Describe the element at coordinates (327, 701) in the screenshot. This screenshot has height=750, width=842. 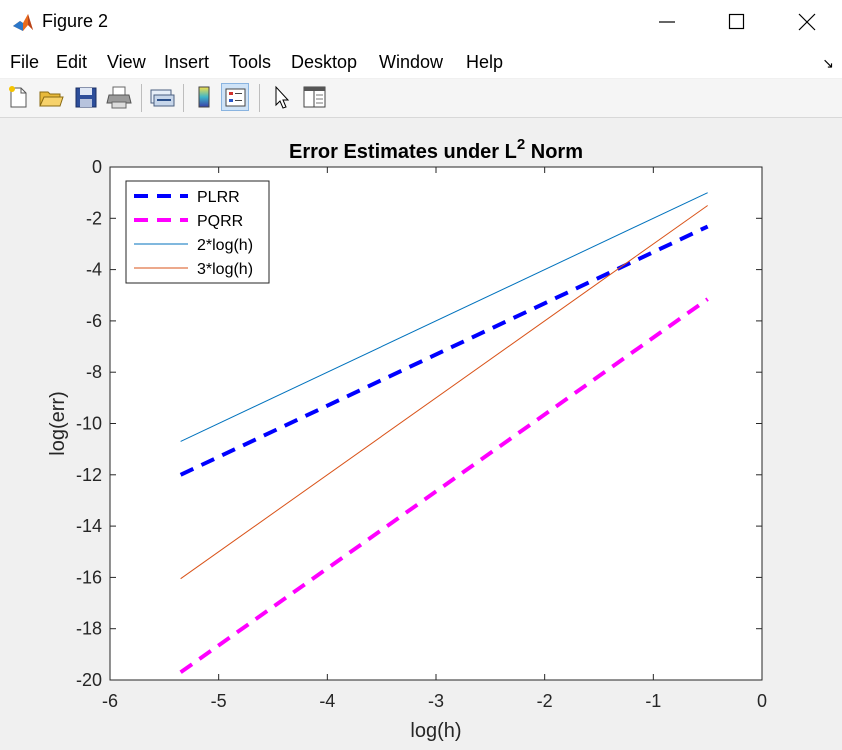
I see `x-tick-label: -4` at that location.